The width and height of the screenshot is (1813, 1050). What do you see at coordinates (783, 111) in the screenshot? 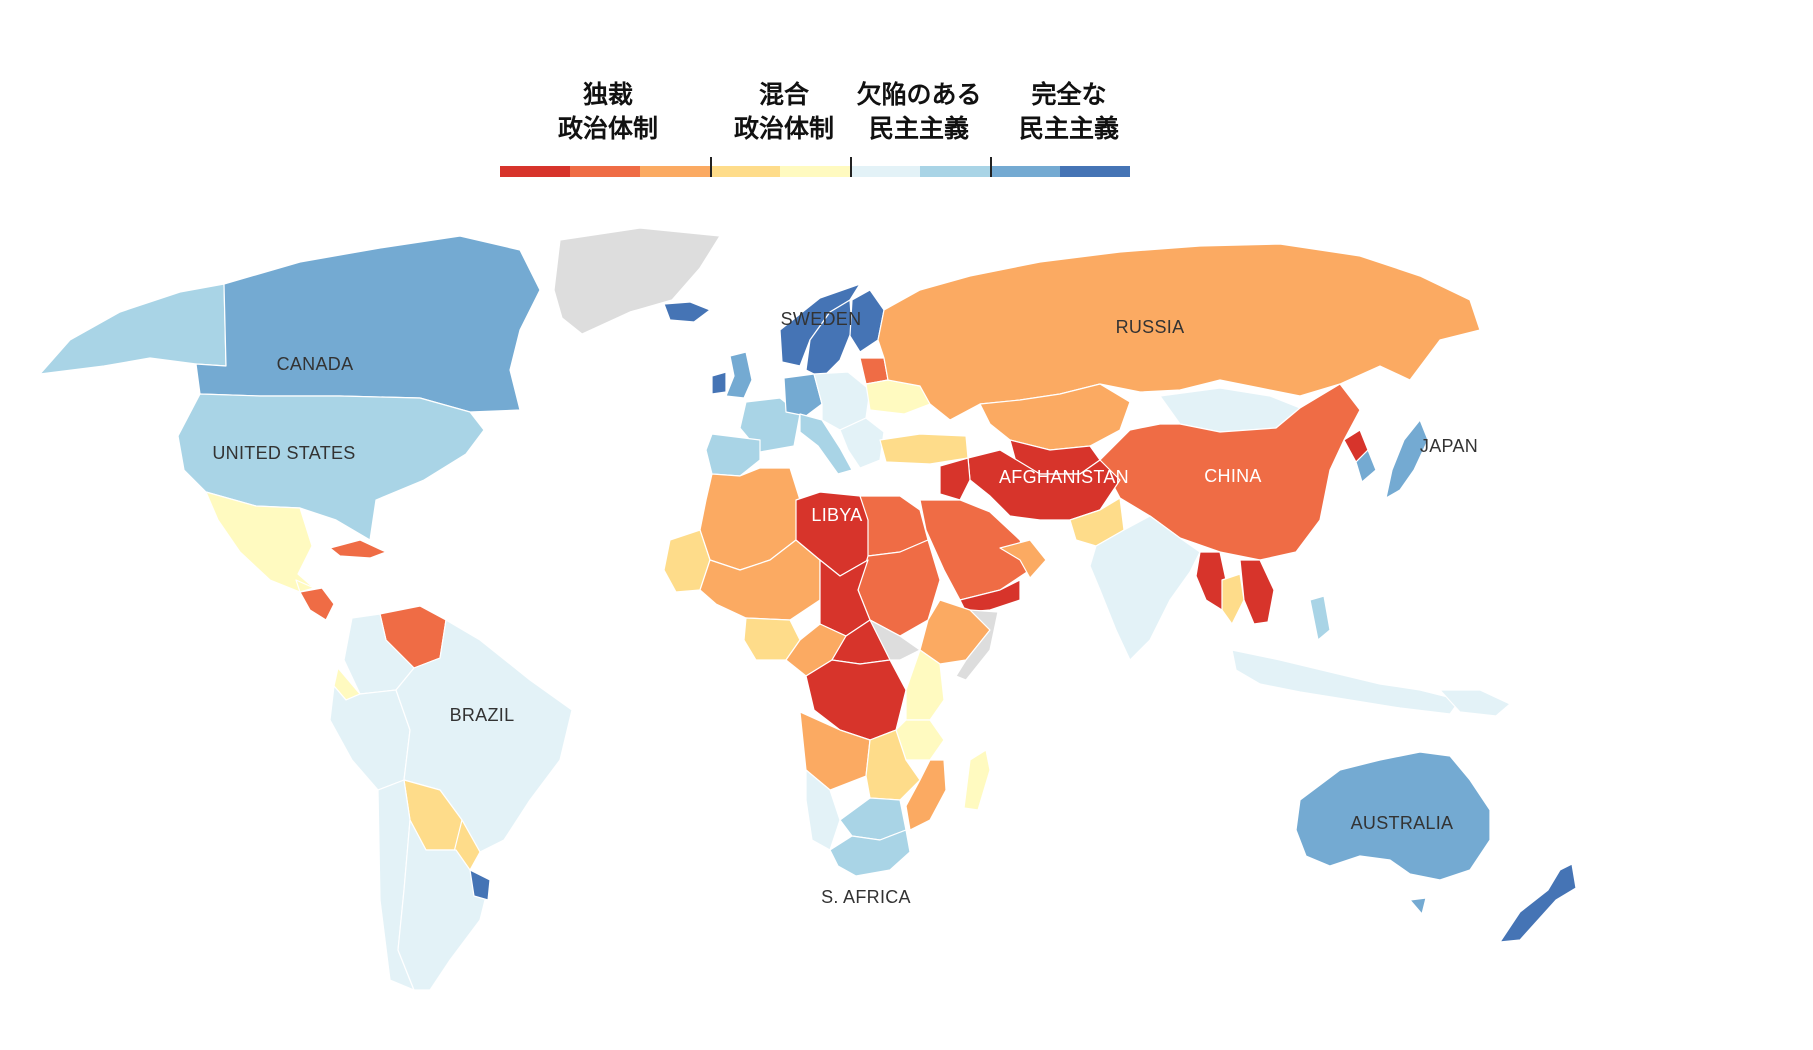
I see `legend-label-hybrid: 混合 政治体制` at bounding box center [783, 111].